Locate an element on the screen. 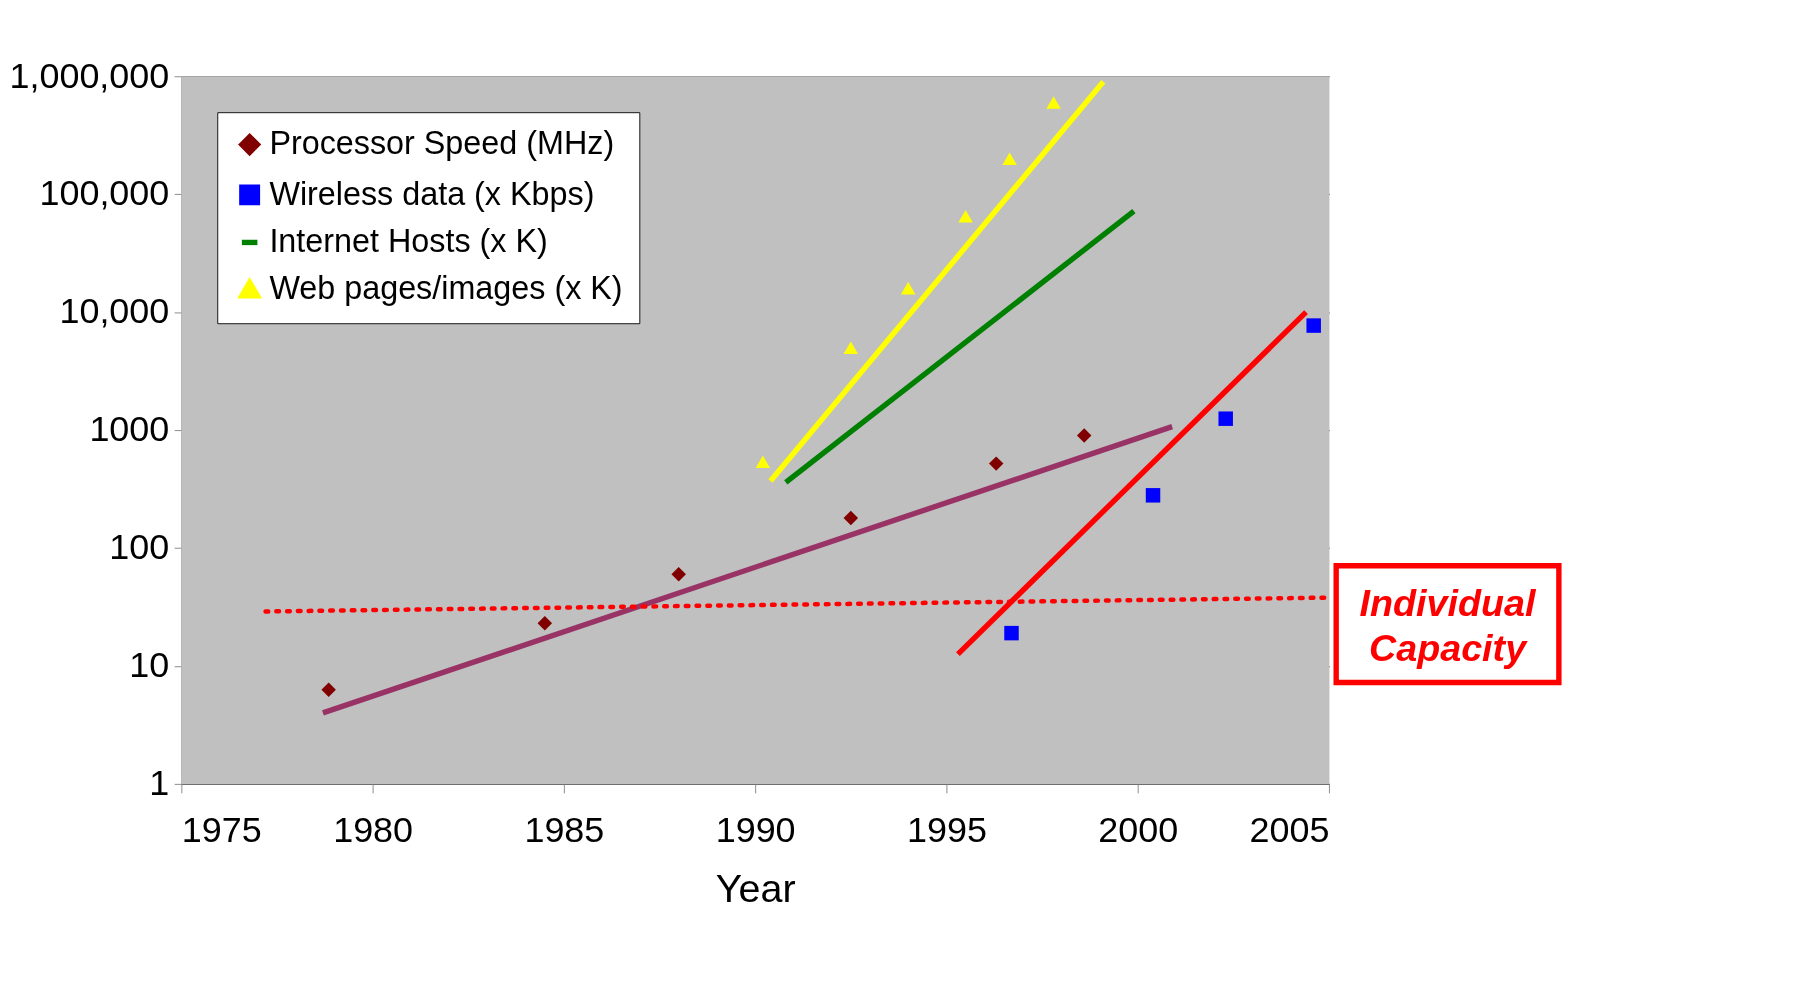  legend-label: Wireless data (x Kbps) is located at coordinates (432, 193).